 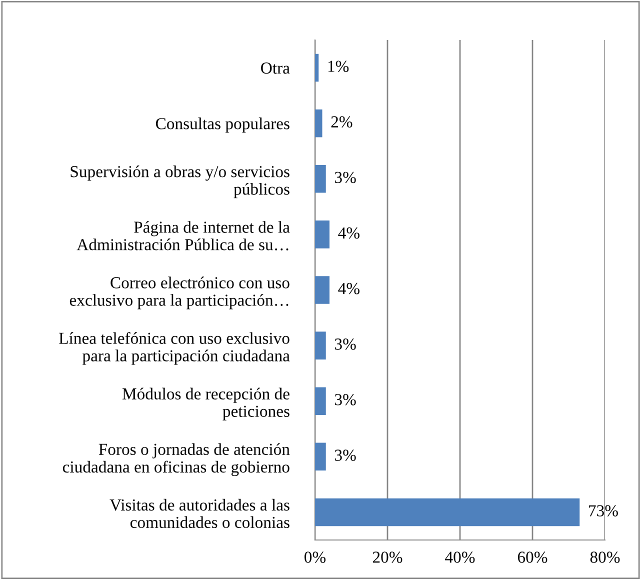 I want to click on y-tick-label: Foros o jornadas de atención ciudadana en oficinas de gobierno, so click(x=176, y=459).